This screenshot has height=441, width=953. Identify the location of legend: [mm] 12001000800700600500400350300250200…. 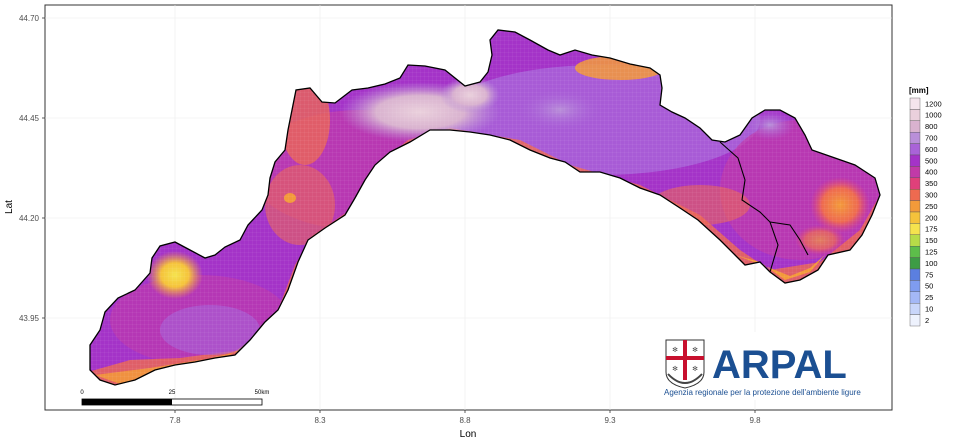
(925, 206).